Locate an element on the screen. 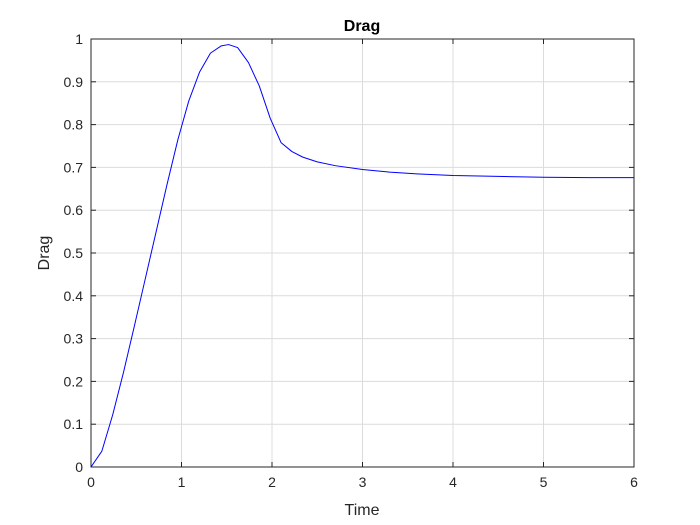 The width and height of the screenshot is (700, 525). y-tick-label: 0.2 is located at coordinates (74, 381).